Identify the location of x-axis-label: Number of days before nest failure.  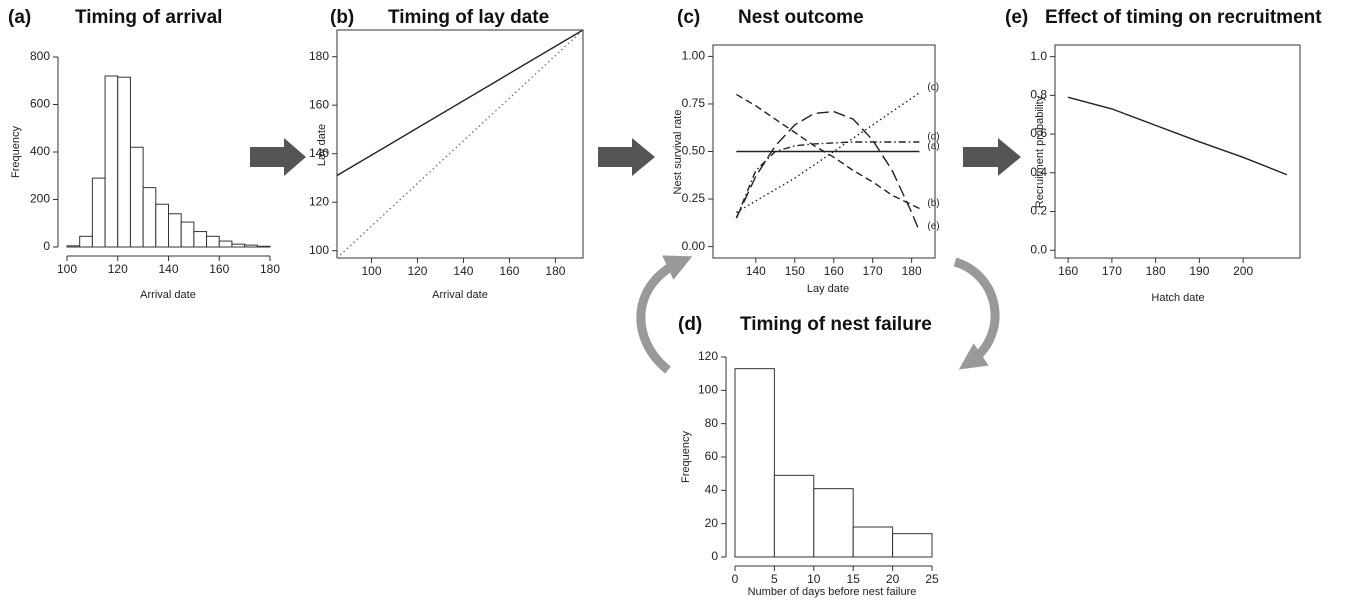
(832, 592).